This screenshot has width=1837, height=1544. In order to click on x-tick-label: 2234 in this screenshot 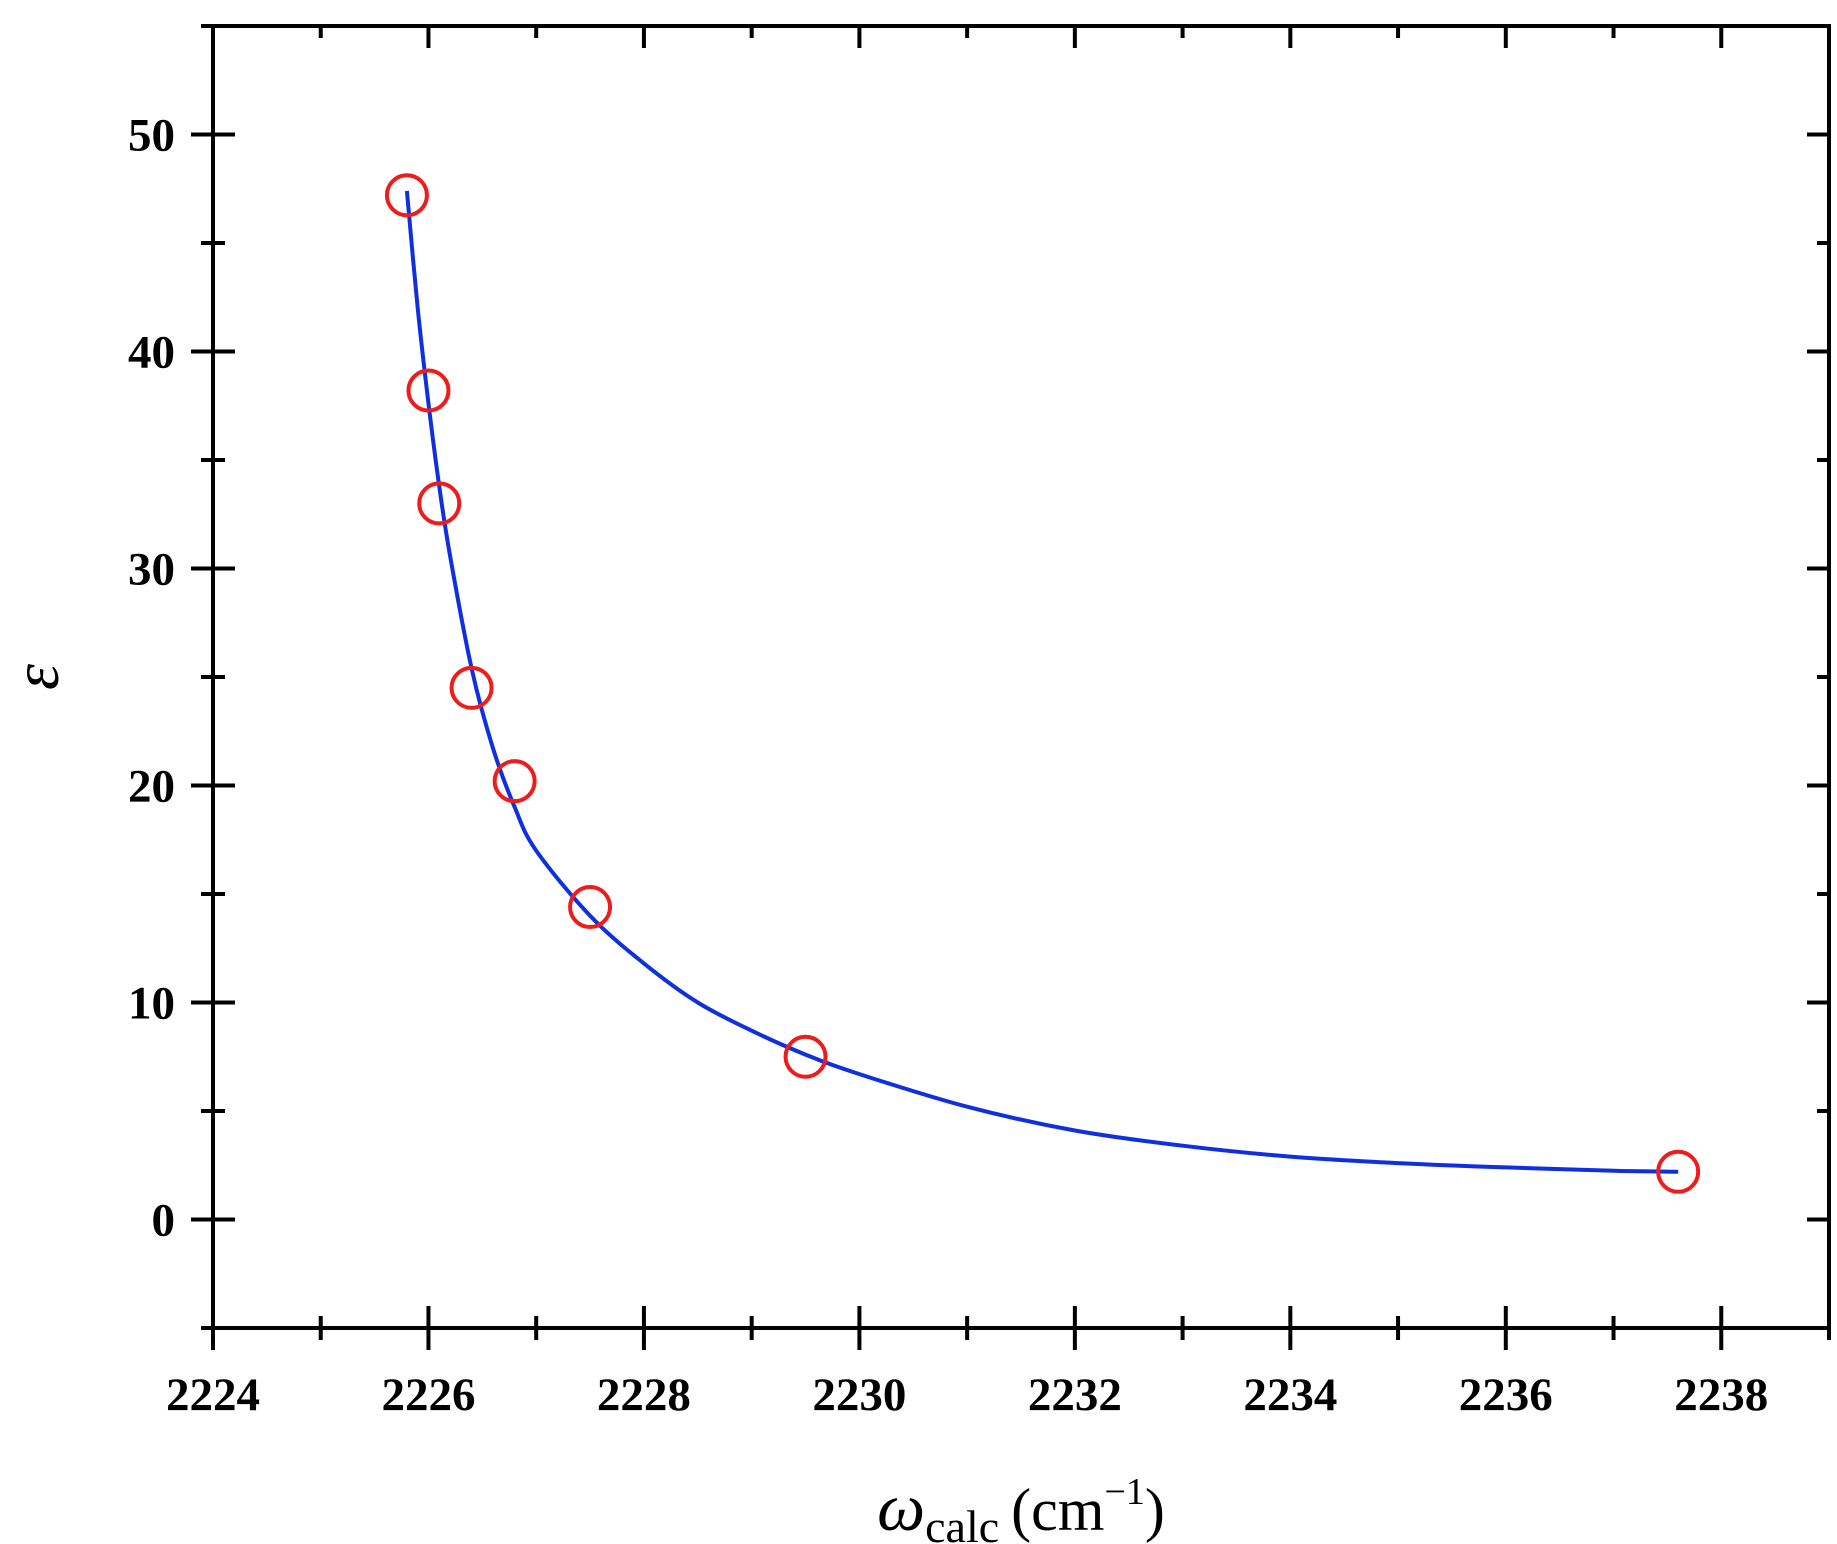, I will do `click(1290, 1395)`.